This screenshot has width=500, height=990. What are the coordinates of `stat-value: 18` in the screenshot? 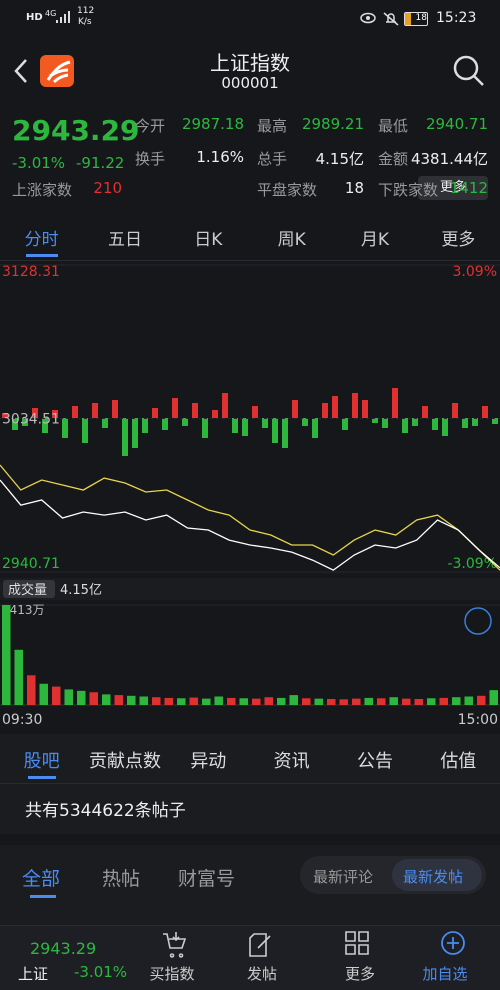 It's located at (354, 188).